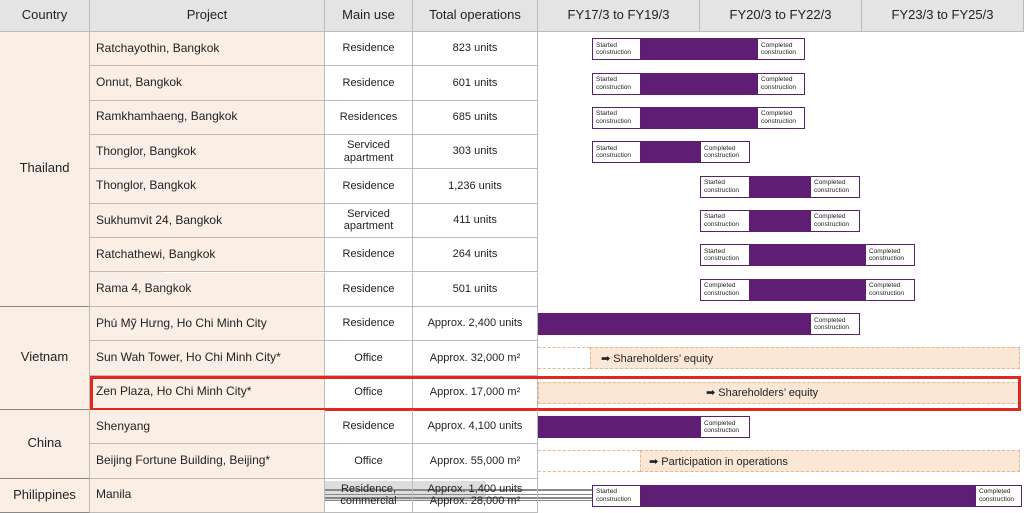 This screenshot has width=1024, height=513. What do you see at coordinates (207, 49) in the screenshot?
I see `project-cell: Ratchayothin, Bangkok` at bounding box center [207, 49].